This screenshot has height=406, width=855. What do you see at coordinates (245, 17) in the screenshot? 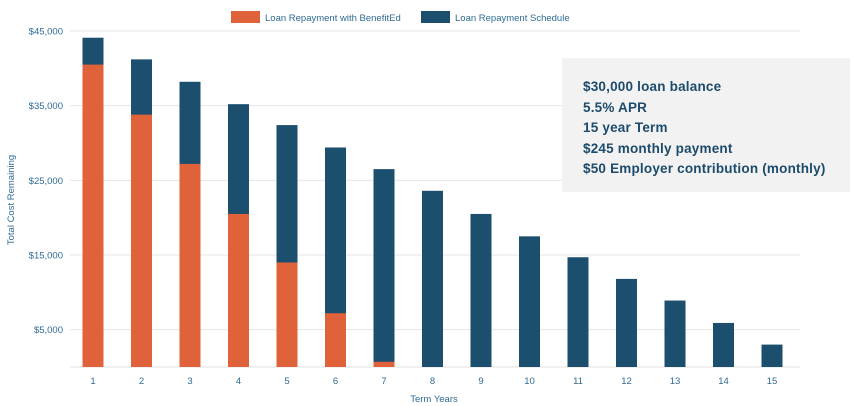
I see `legend-swatch-benefited` at bounding box center [245, 17].